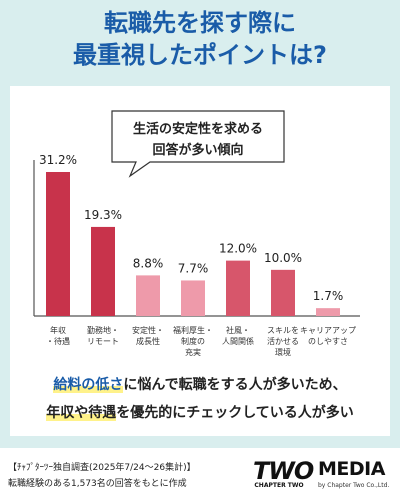 The image size is (400, 500). What do you see at coordinates (238, 336) in the screenshot?
I see `category-label: 社風・ 人間関係` at bounding box center [238, 336].